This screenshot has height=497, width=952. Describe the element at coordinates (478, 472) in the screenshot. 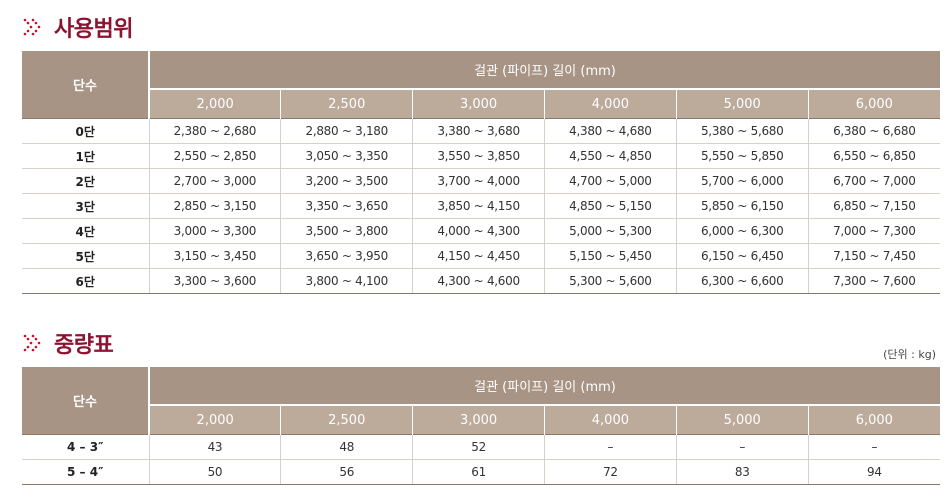

I see `table-cell: 61` at that location.